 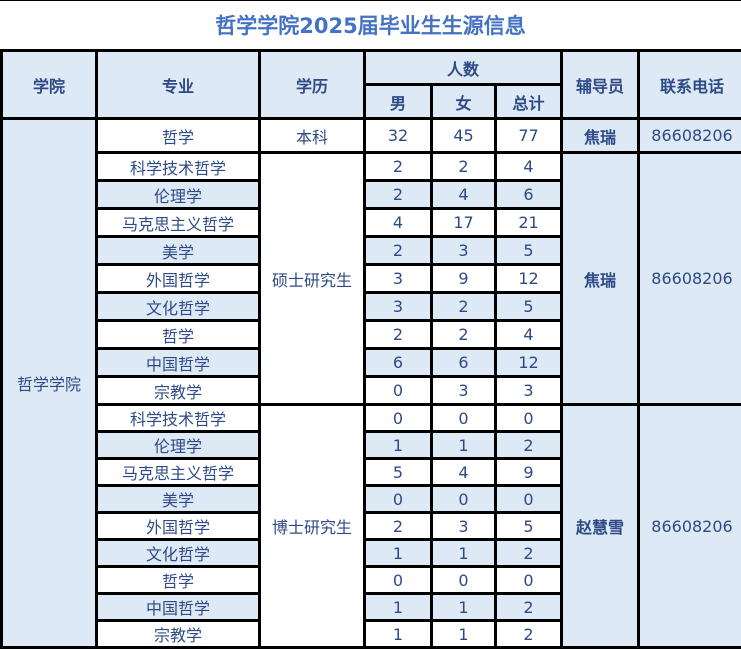 I want to click on degree-cell: 本科, so click(x=312, y=136).